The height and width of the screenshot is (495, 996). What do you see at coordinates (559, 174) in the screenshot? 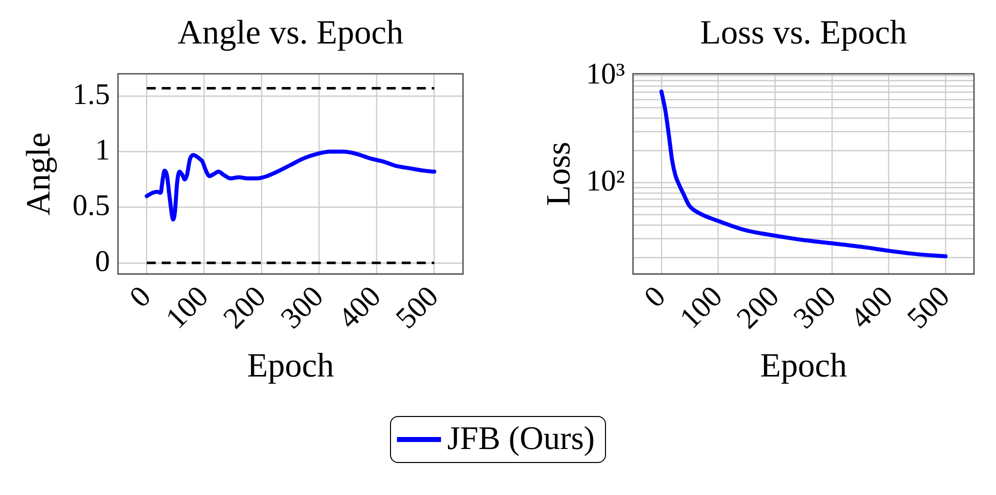
I see `y-axis-title: Loss` at bounding box center [559, 174].